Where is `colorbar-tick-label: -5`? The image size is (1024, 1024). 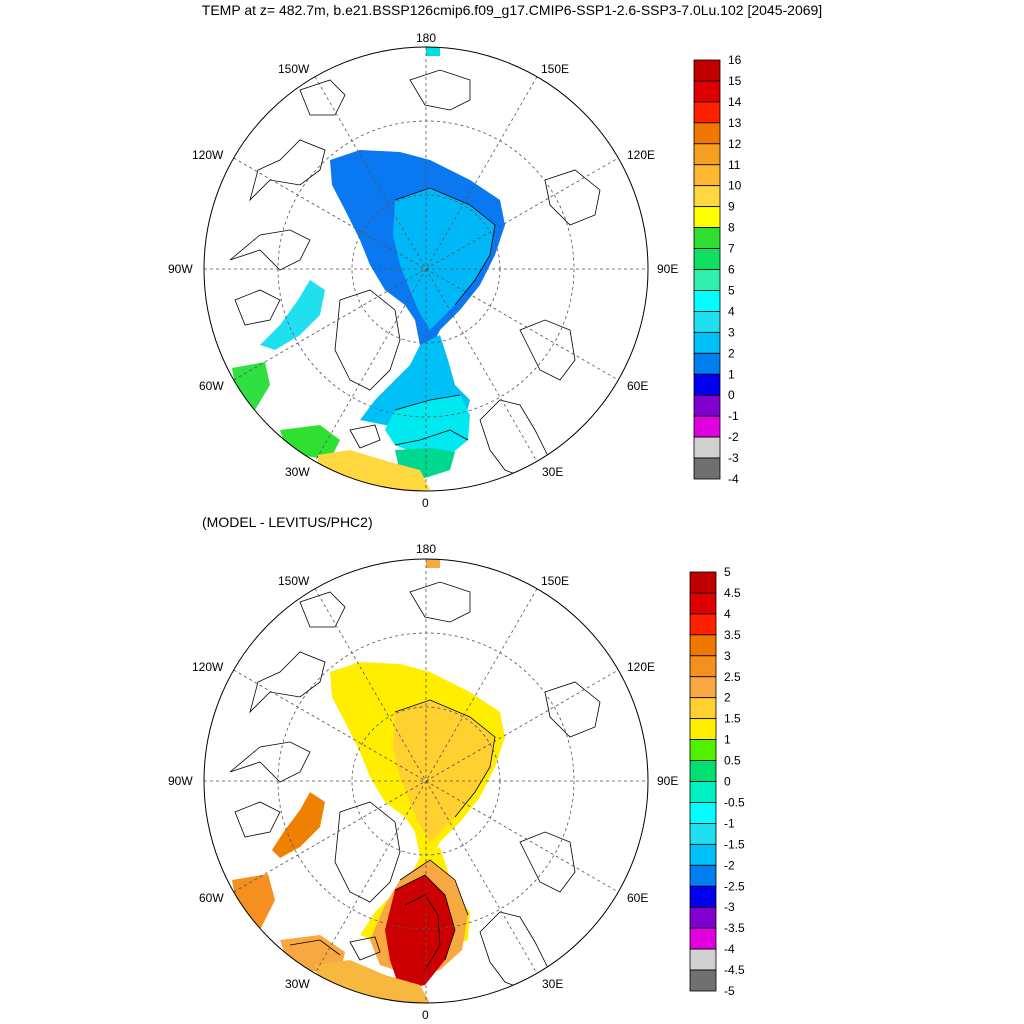
colorbar-tick-label: -5 is located at coordinates (729, 991).